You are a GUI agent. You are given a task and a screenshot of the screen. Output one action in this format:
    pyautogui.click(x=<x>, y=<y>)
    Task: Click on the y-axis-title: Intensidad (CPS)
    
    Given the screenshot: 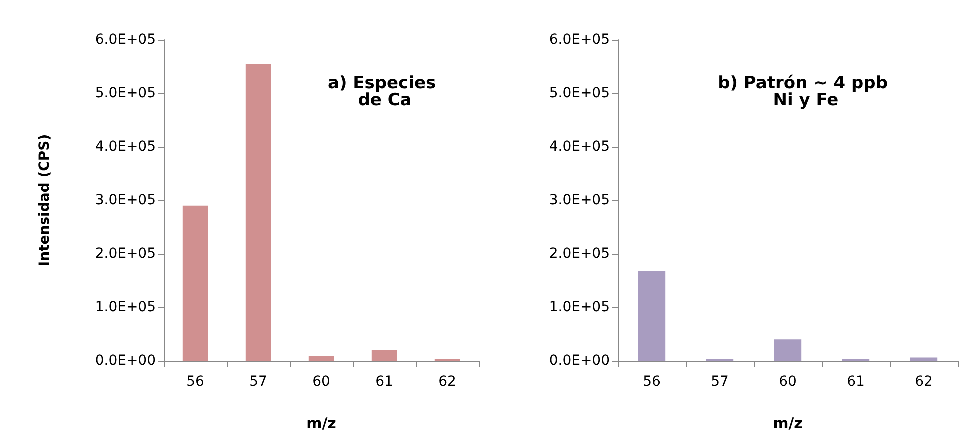 What is the action you would take?
    pyautogui.click(x=45, y=200)
    